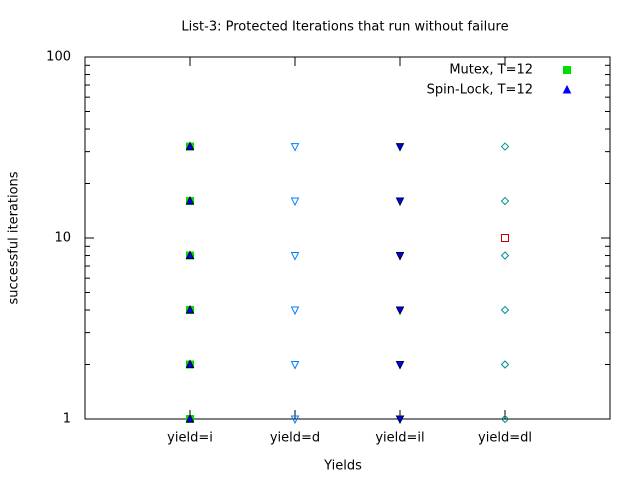  What do you see at coordinates (505, 438) in the screenshot?
I see `x-tick-label: yield=dl` at bounding box center [505, 438].